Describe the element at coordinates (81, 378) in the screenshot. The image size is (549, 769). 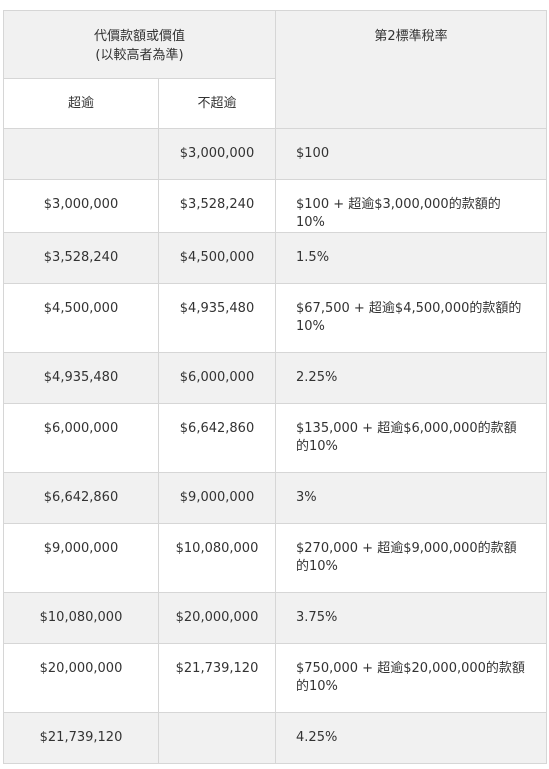
I see `cell-over: $4,935,480` at that location.